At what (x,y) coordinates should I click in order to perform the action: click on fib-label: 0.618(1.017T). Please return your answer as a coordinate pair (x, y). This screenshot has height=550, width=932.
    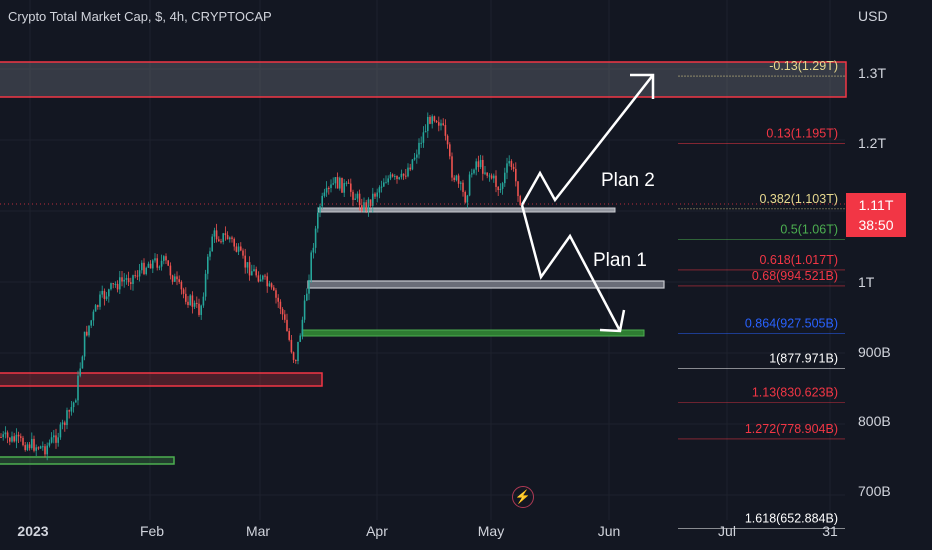
    Looking at the image, I should click on (798, 260).